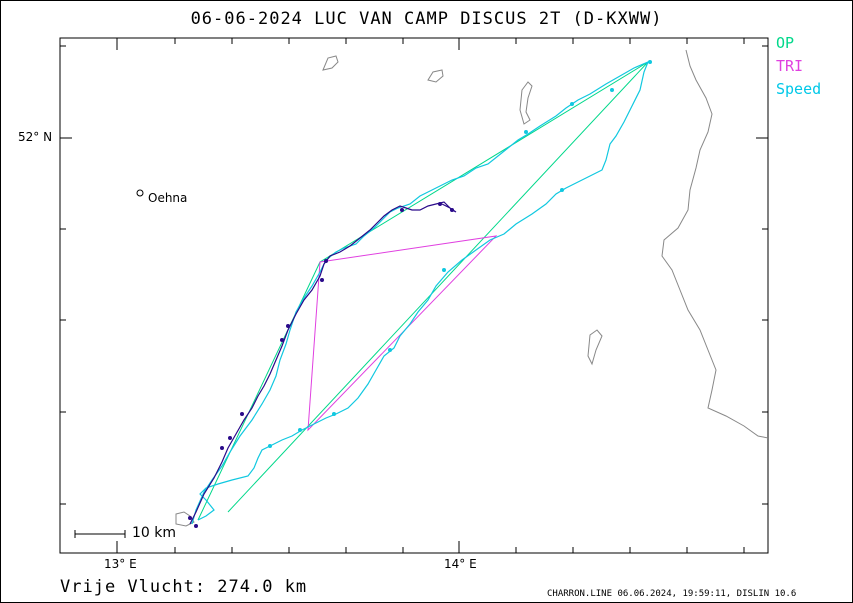 This screenshot has height=603, width=853. Describe the element at coordinates (185, 519) in the screenshot. I see `start-area` at that location.